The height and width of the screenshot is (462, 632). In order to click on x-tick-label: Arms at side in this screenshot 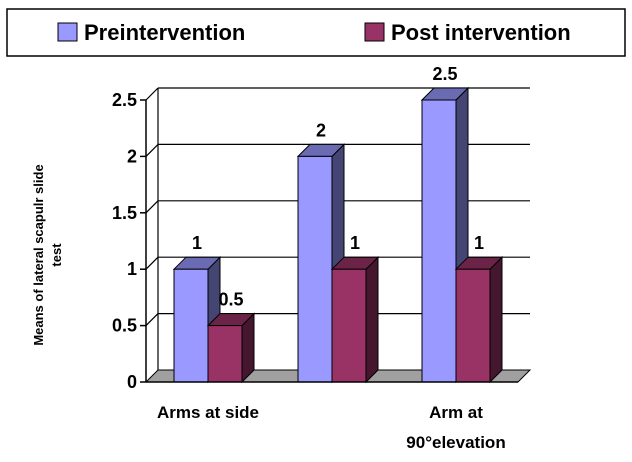, I will do `click(208, 412)`.